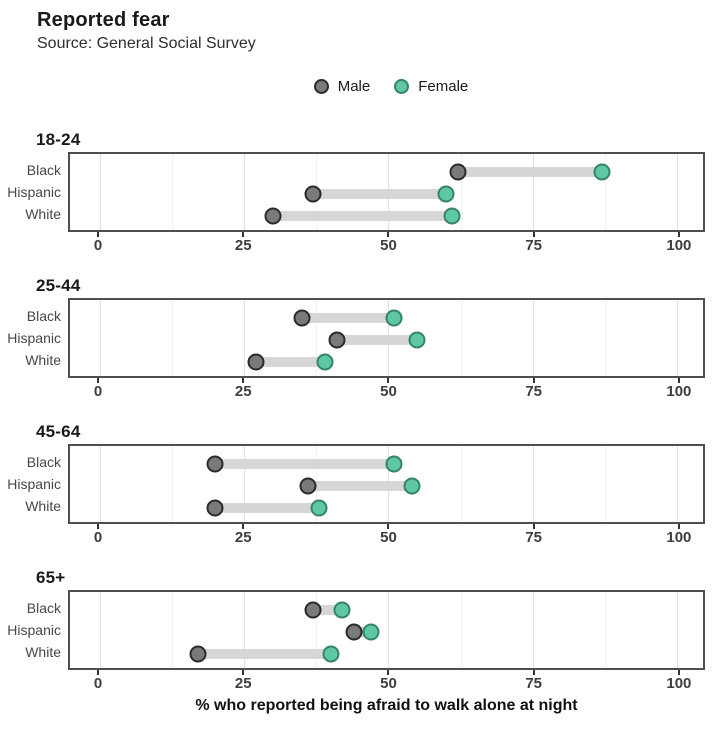  I want to click on facet-title: 18-24, so click(58, 139).